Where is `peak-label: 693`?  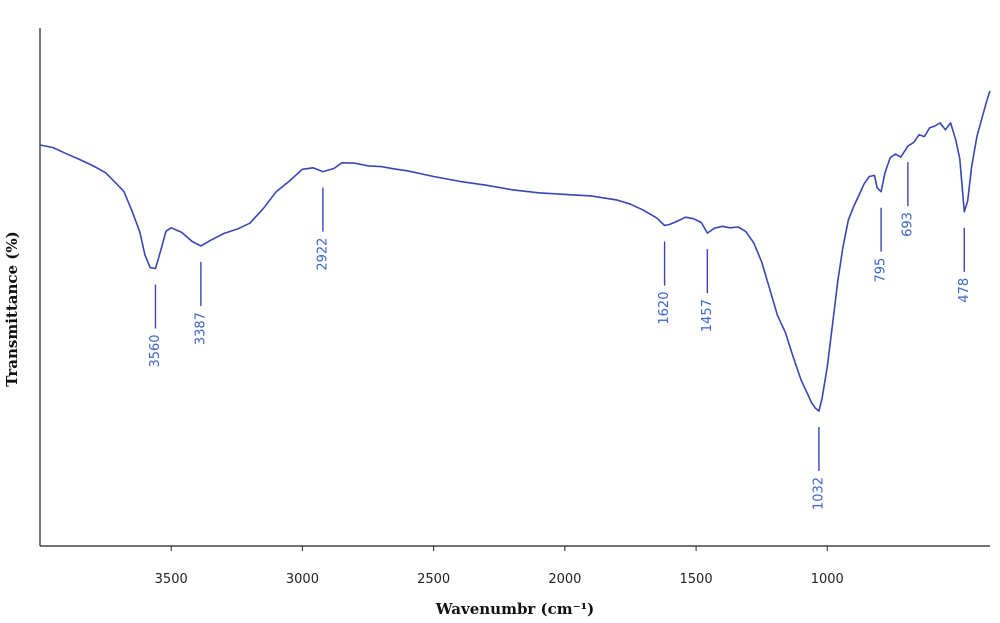 peak-label: 693 is located at coordinates (907, 224).